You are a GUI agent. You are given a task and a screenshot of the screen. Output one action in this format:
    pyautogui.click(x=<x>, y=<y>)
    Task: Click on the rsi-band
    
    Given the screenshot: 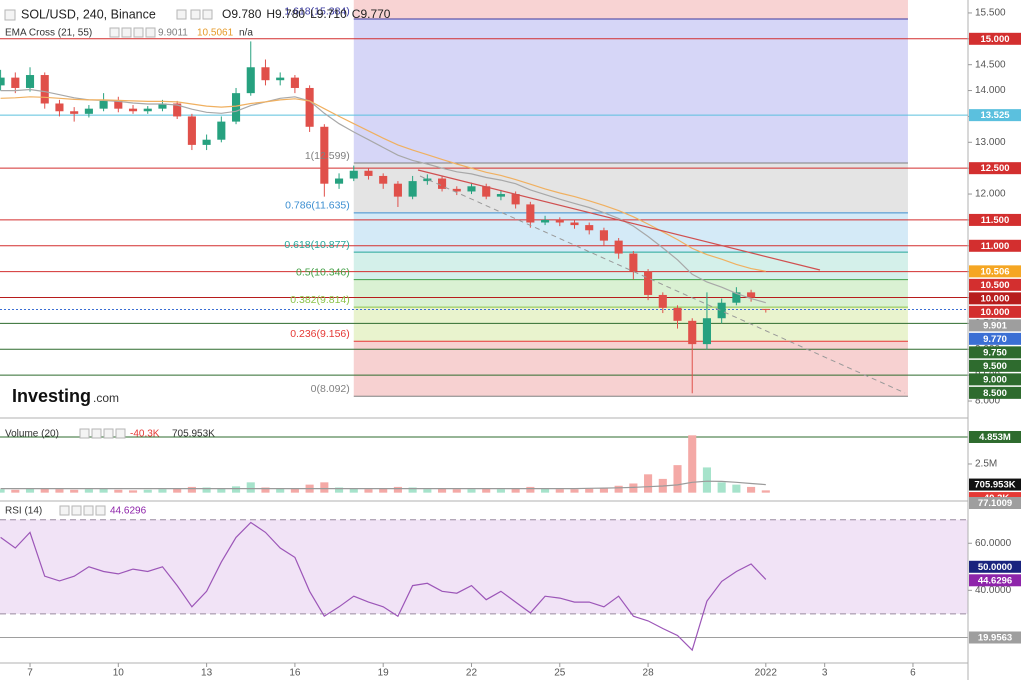 What is the action you would take?
    pyautogui.click(x=484, y=566)
    